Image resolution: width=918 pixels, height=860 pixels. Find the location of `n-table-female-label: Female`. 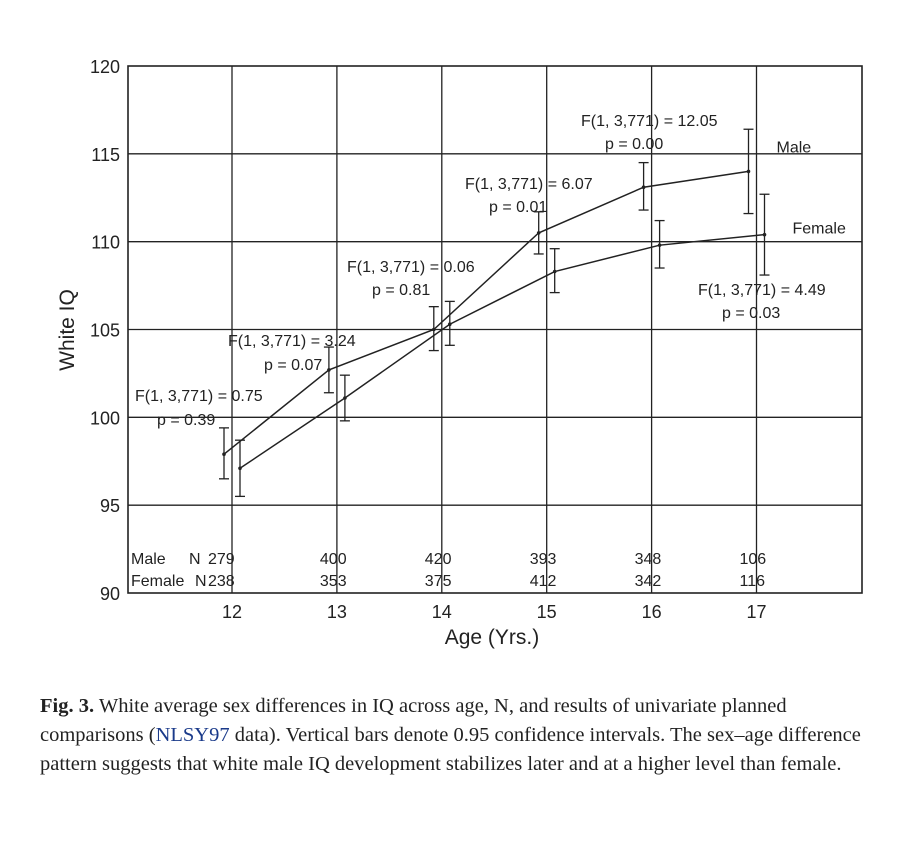

n-table-female-label: Female is located at coordinates (157, 581).